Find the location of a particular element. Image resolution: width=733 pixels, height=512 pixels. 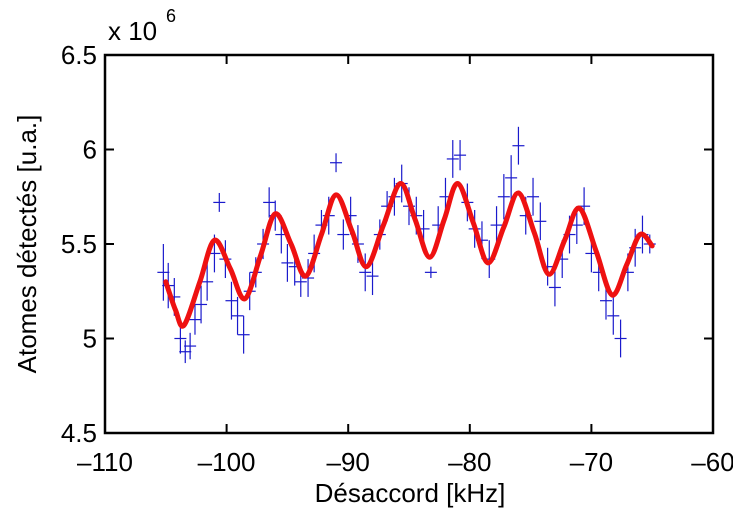

y-tick-label: 5.5 is located at coordinates (79, 244).